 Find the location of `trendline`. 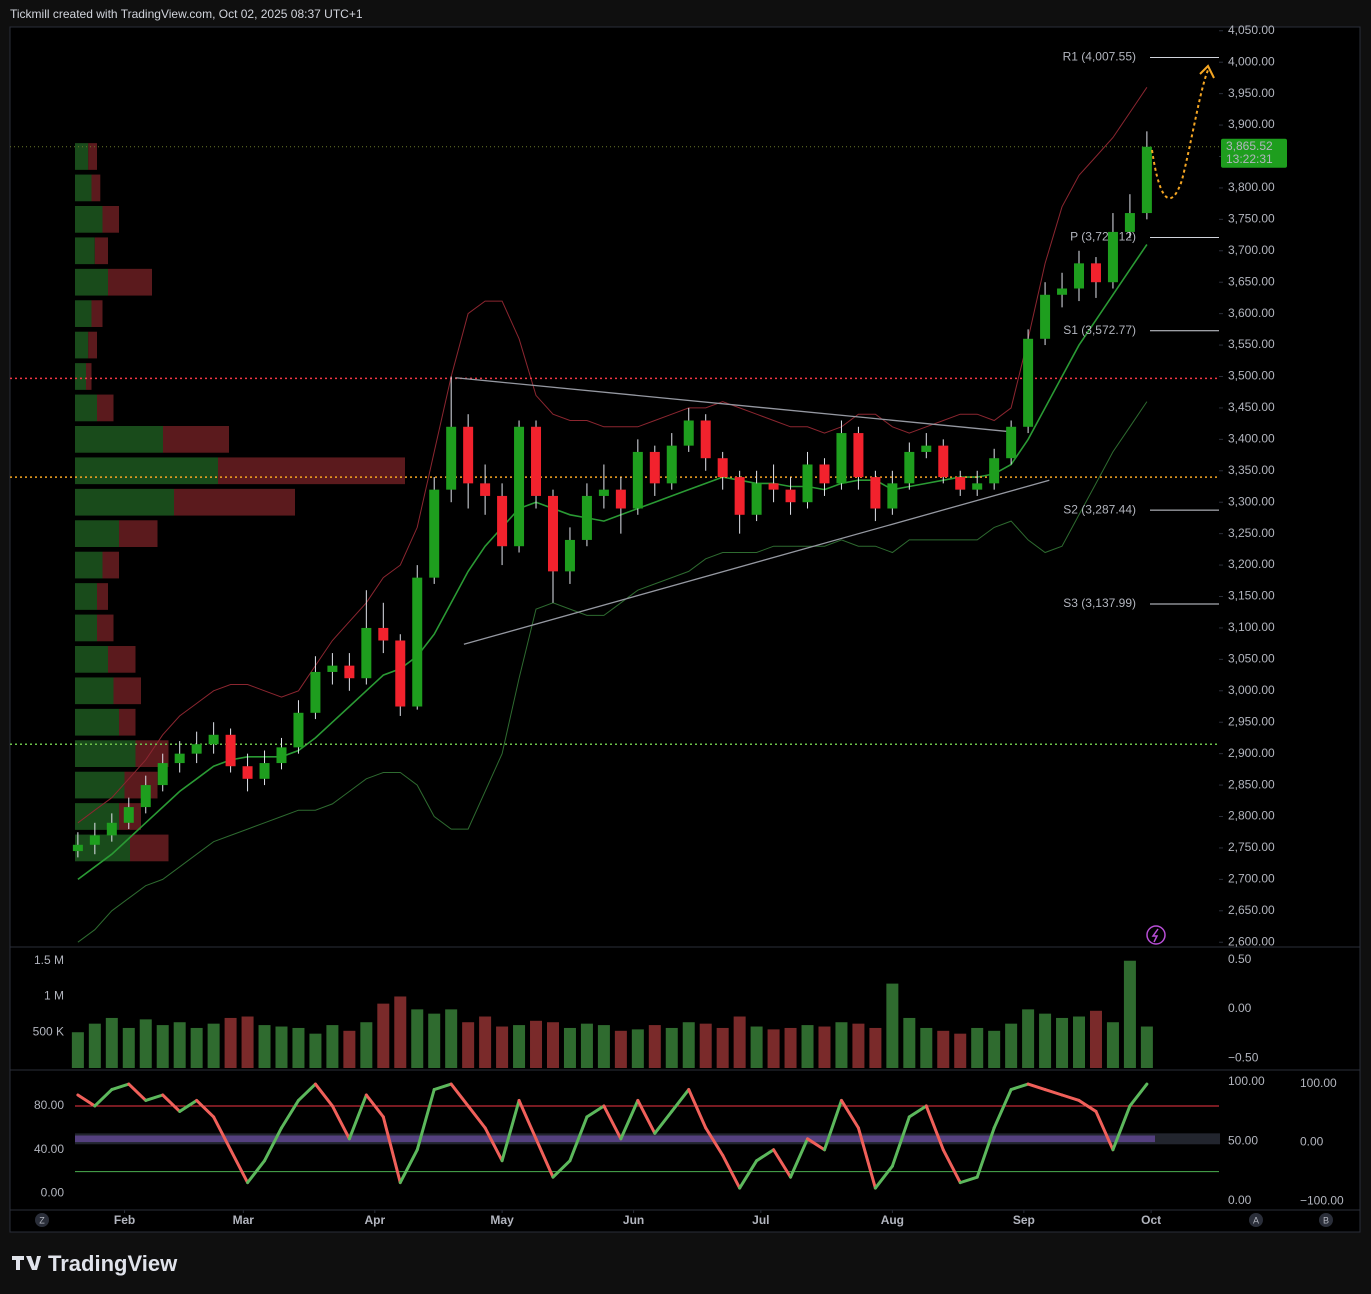

trendline is located at coordinates (733, 405).